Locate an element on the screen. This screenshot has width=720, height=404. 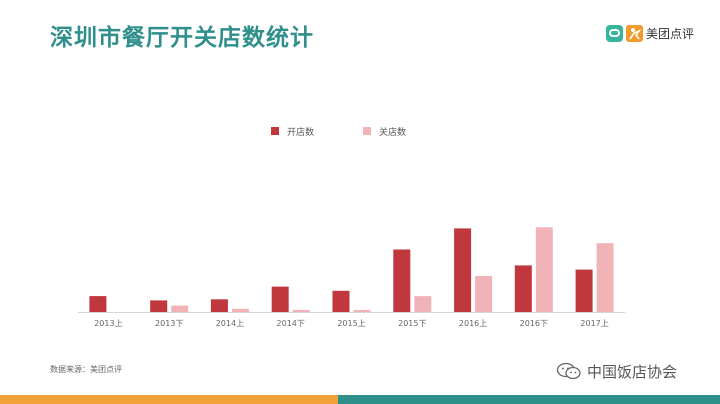
brand-logo: 美团点评 is located at coordinates (650, 33).